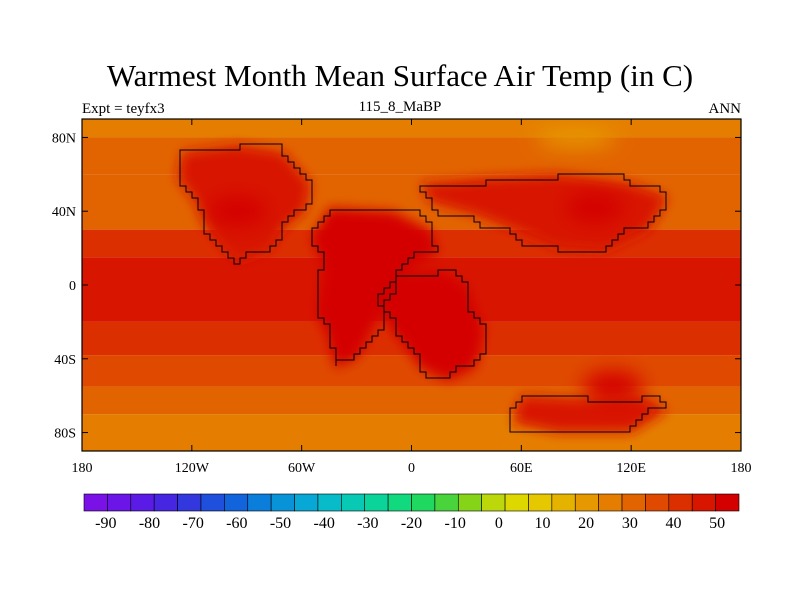 This screenshot has width=800, height=605. I want to click on colorbar-label: -10, so click(455, 523).